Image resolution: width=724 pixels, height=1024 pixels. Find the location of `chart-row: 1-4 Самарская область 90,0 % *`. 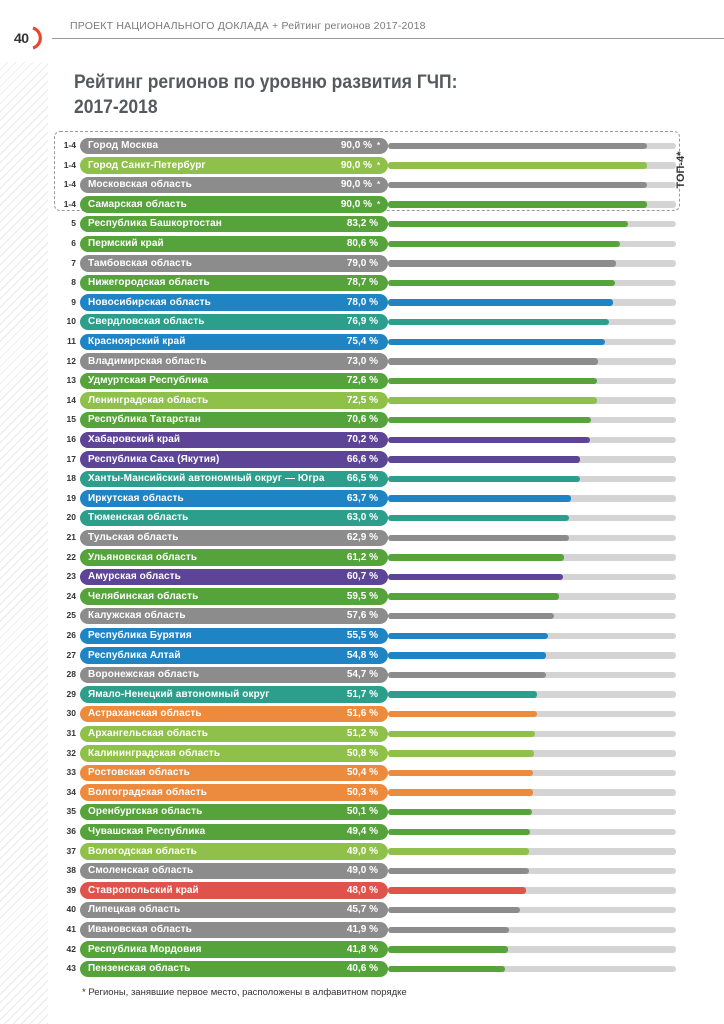

chart-row: 1-4 Самарская область 90,0 % * is located at coordinates (362, 205).